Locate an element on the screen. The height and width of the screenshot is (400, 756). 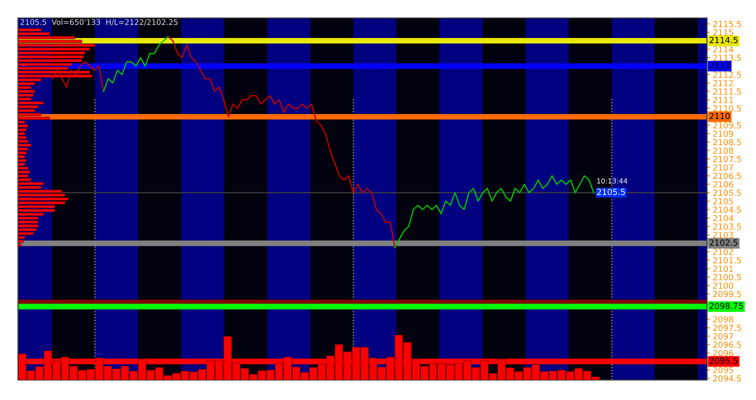
y-tick-label: 2109.5 is located at coordinates (727, 125).